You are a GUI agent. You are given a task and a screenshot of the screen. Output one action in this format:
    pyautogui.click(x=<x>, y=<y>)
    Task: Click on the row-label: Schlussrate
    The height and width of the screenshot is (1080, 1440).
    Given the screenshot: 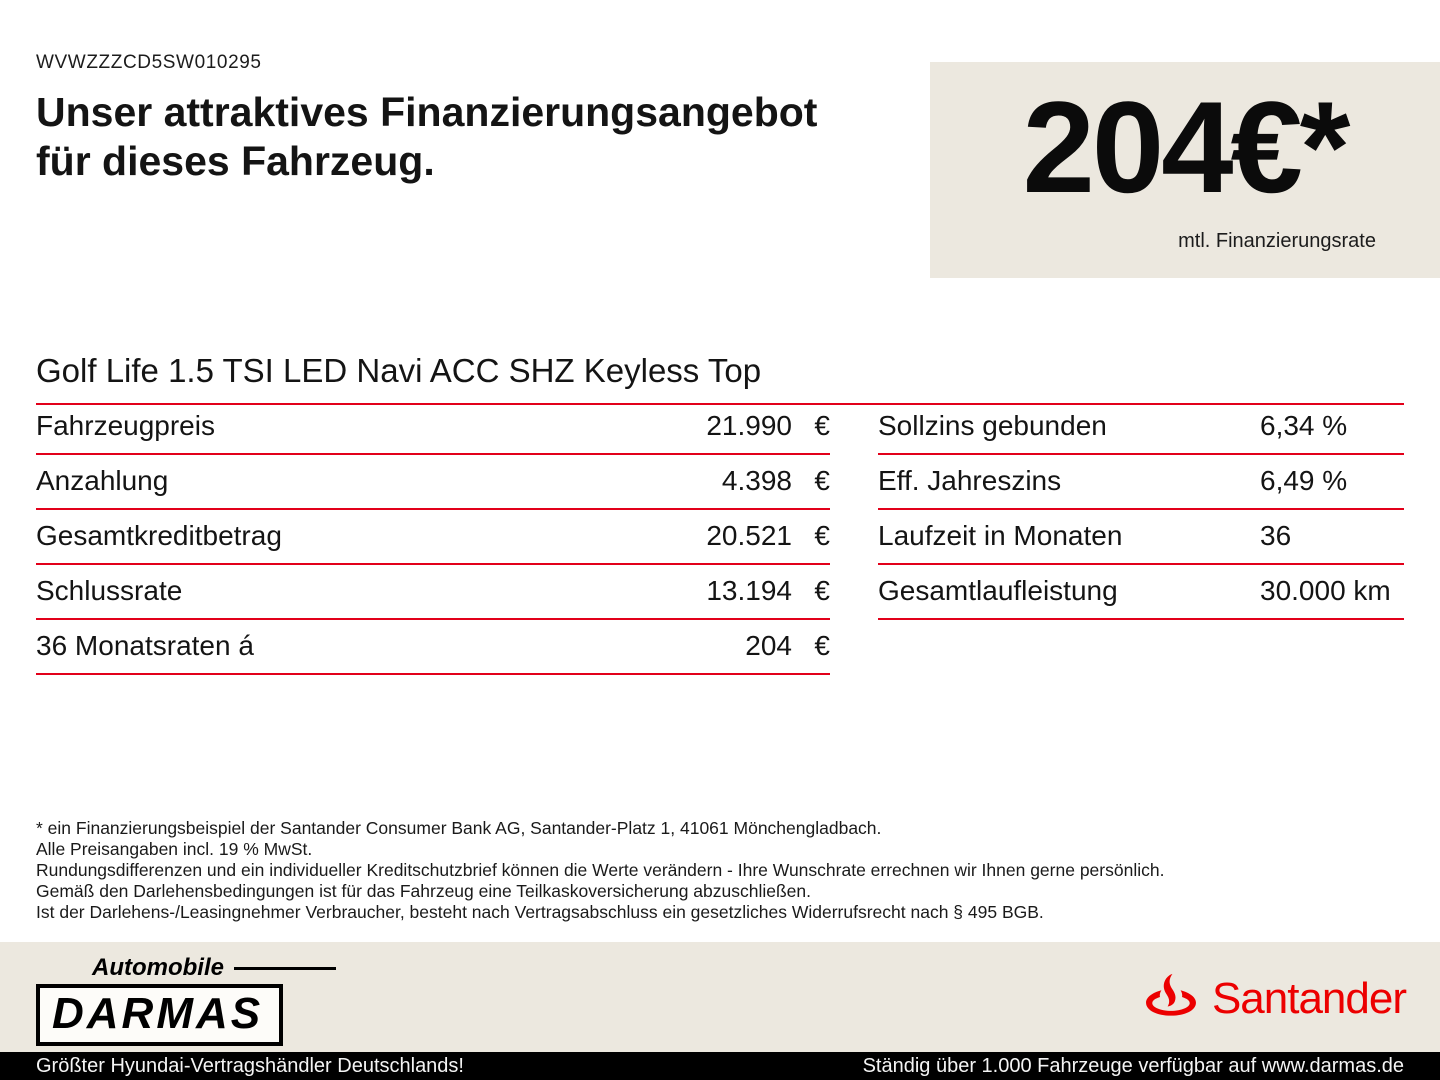 What is the action you would take?
    pyautogui.click(x=109, y=590)
    